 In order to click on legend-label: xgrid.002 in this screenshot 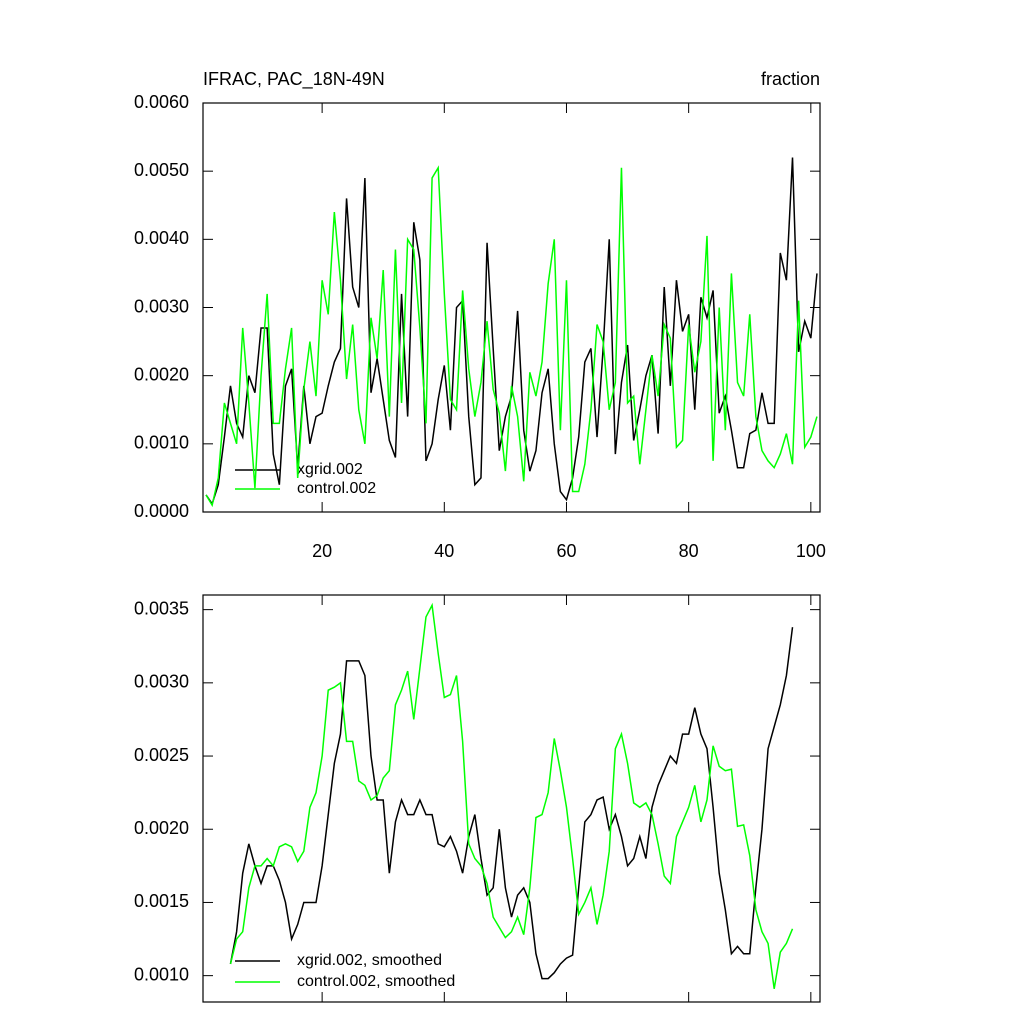, I will do `click(330, 469)`.